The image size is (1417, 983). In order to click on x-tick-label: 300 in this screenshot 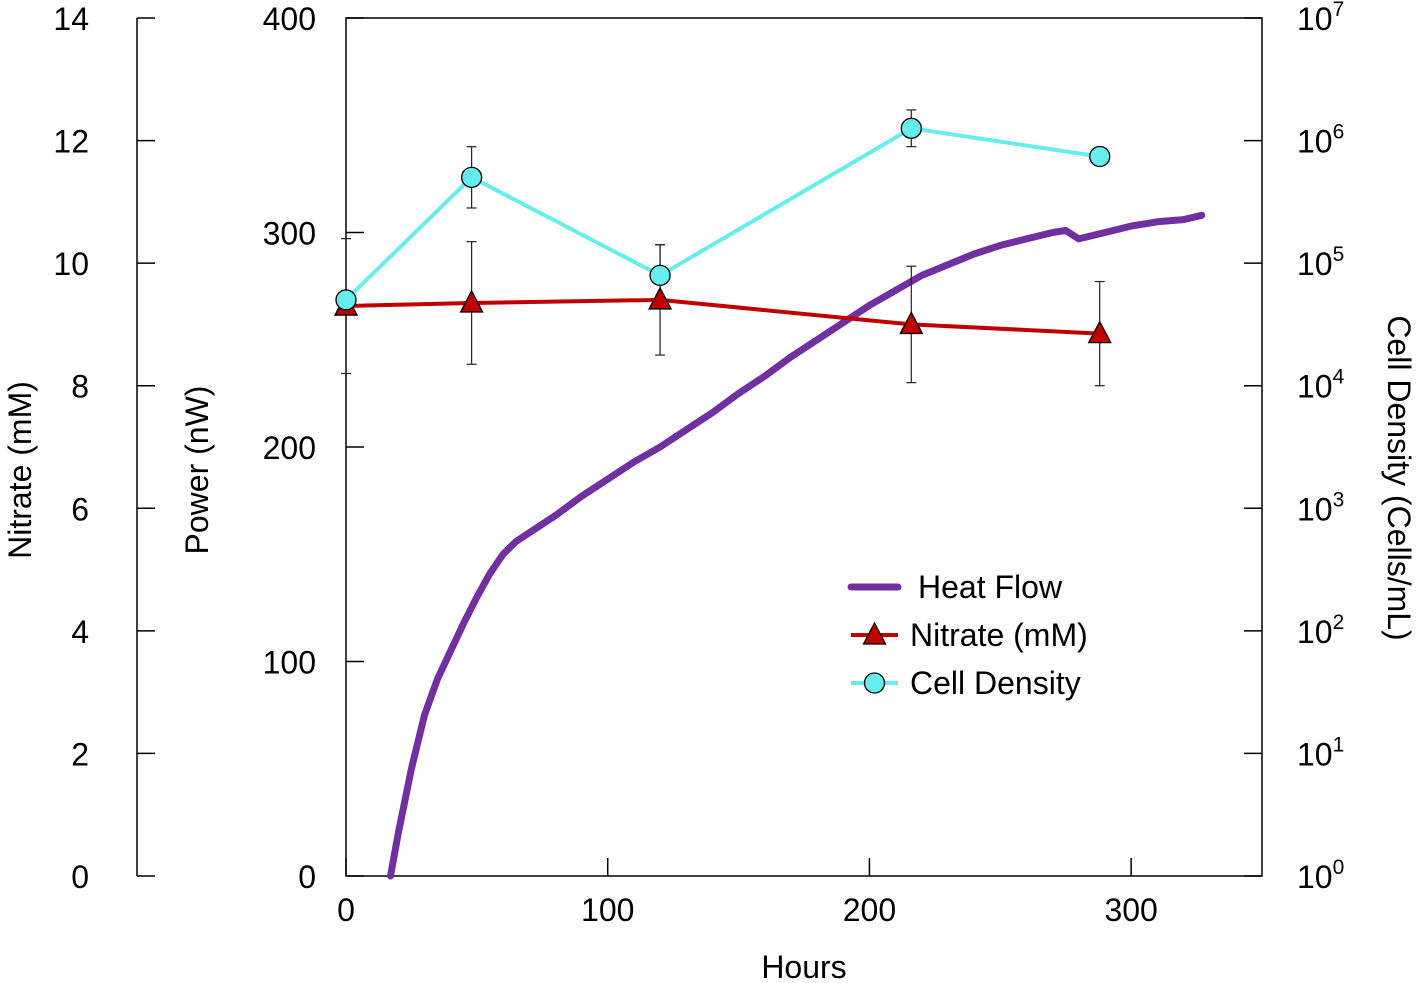, I will do `click(1130, 910)`.